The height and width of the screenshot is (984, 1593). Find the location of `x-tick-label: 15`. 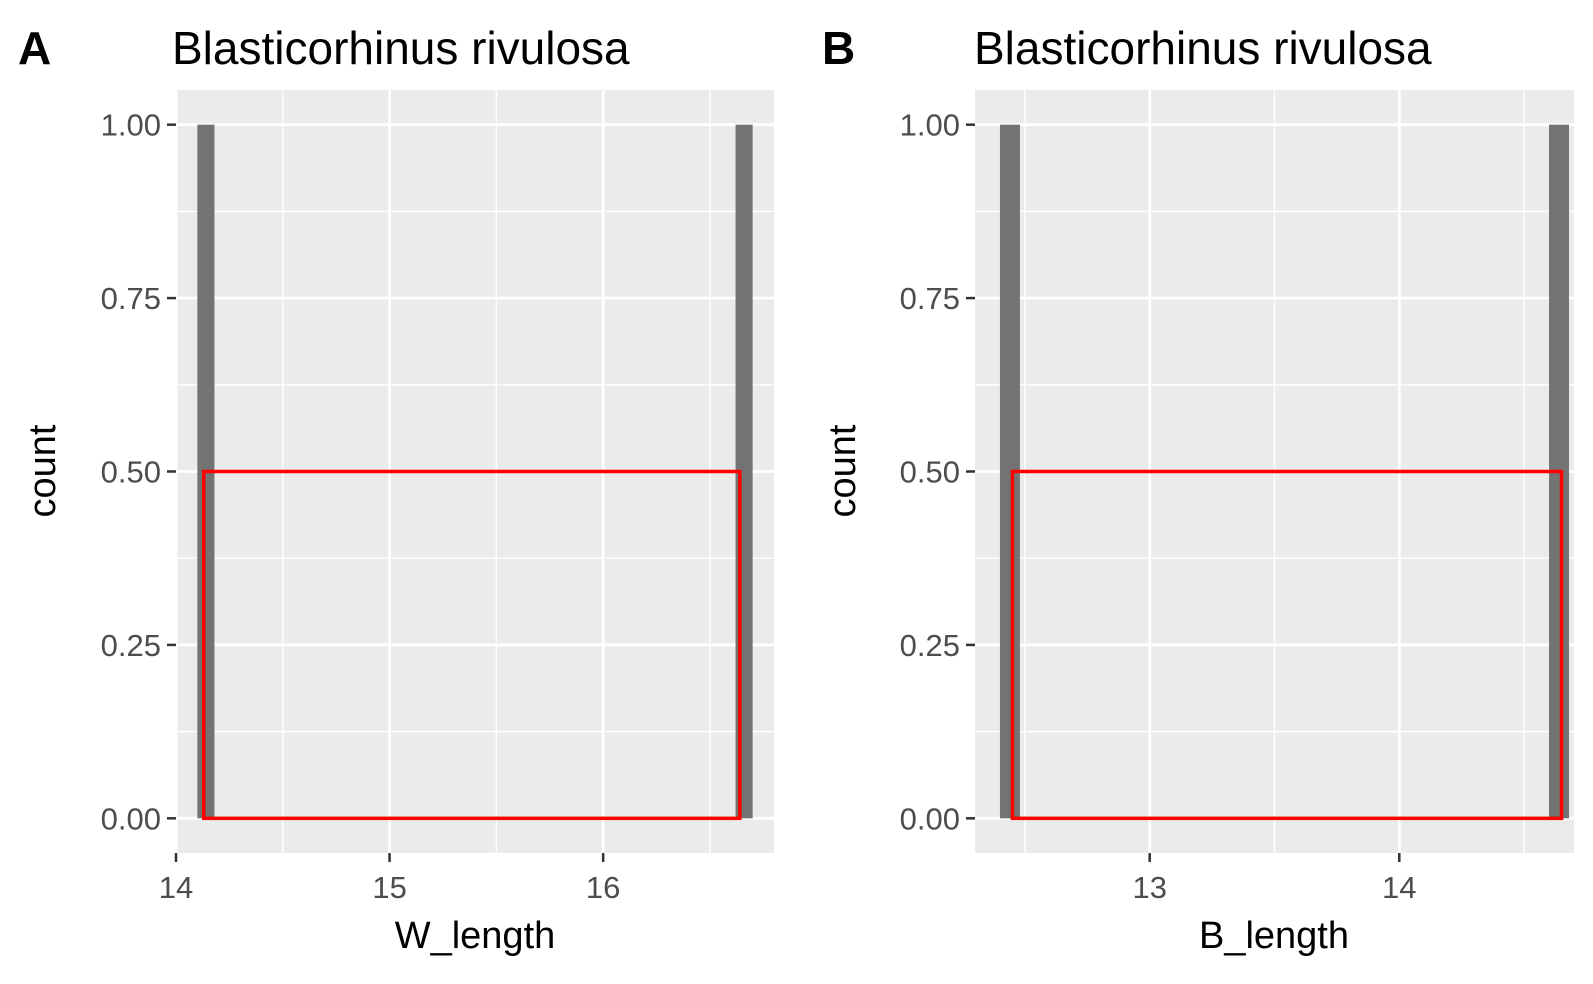

x-tick-label: 15 is located at coordinates (389, 887).